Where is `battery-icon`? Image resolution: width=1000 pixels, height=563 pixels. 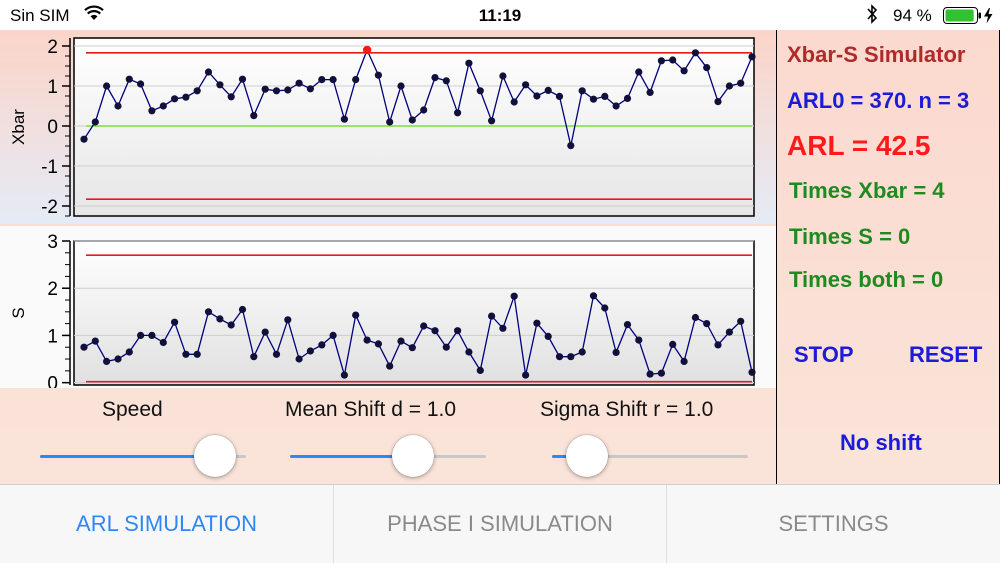 battery-icon is located at coordinates (969, 18).